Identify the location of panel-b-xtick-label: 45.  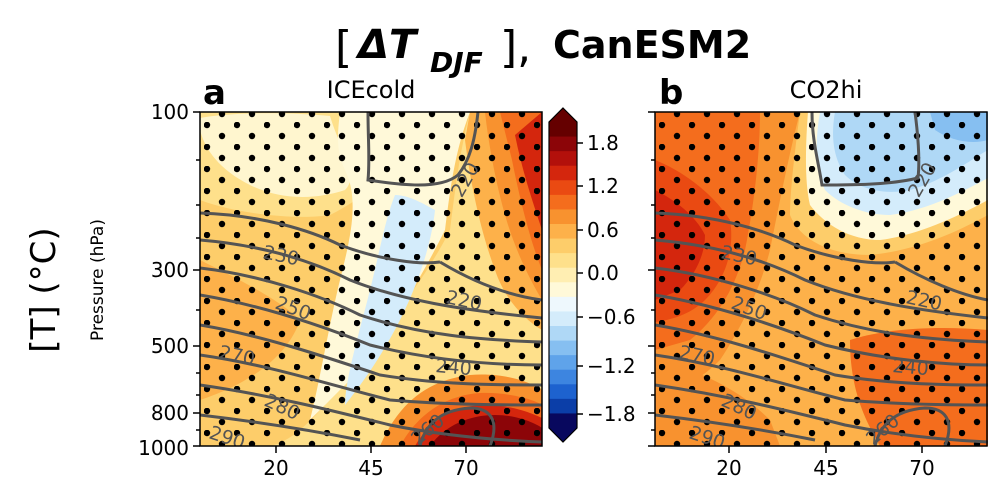
(825, 468).